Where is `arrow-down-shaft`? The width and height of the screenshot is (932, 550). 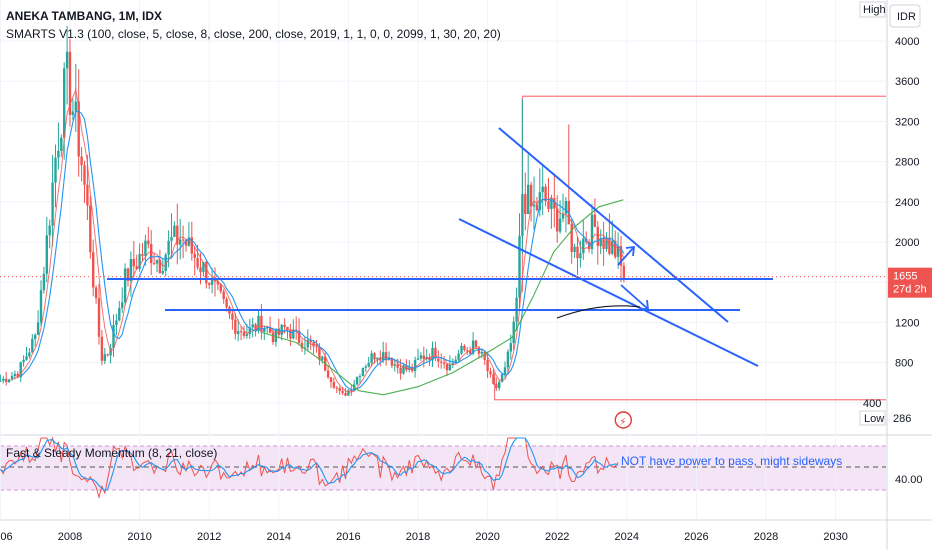 arrow-down-shaft is located at coordinates (634, 297).